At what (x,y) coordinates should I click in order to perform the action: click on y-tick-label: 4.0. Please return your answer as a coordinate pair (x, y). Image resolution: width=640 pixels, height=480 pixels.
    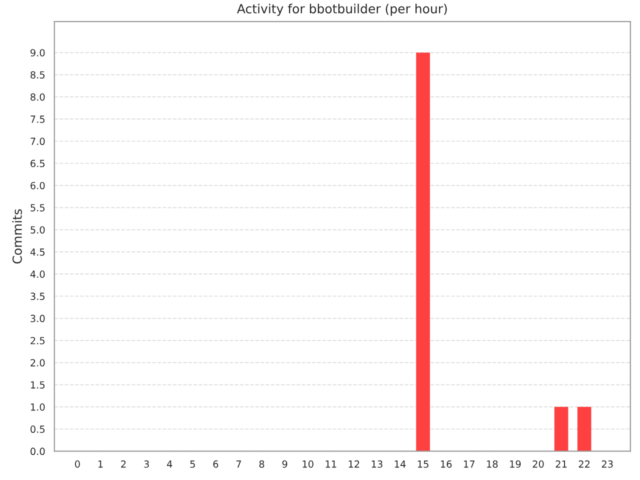
    Looking at the image, I should click on (37, 274).